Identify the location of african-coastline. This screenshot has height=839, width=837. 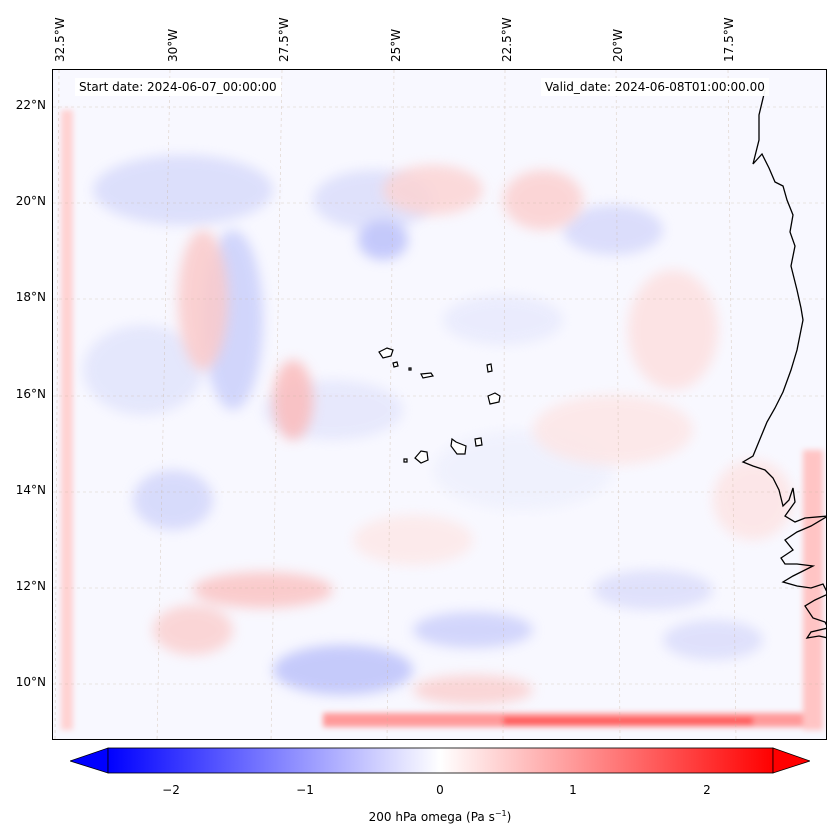
(783, 364).